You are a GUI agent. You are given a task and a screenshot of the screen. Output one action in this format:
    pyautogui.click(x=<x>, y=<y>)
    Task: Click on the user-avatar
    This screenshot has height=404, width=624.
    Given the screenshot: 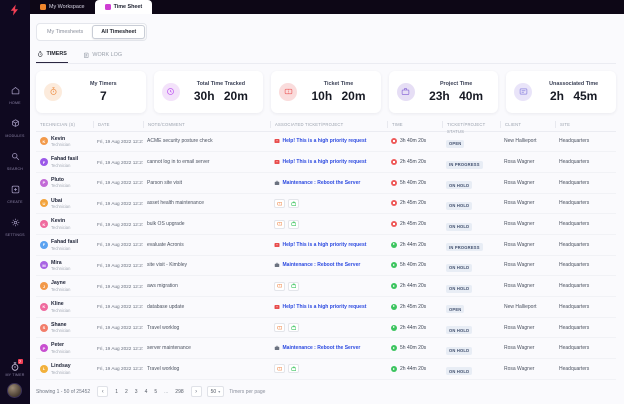 What is the action you would take?
    pyautogui.click(x=15, y=390)
    